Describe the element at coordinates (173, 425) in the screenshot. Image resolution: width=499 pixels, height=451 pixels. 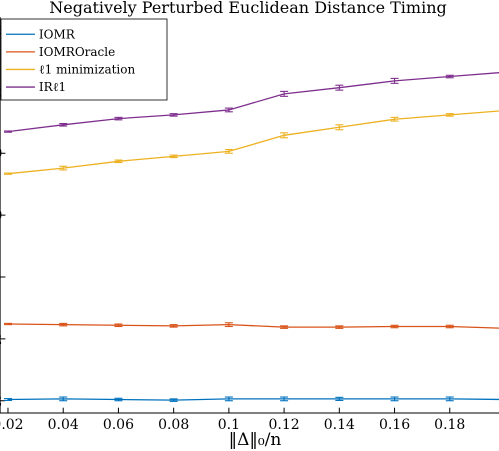
I see `x-tick-label: 0.08` at that location.